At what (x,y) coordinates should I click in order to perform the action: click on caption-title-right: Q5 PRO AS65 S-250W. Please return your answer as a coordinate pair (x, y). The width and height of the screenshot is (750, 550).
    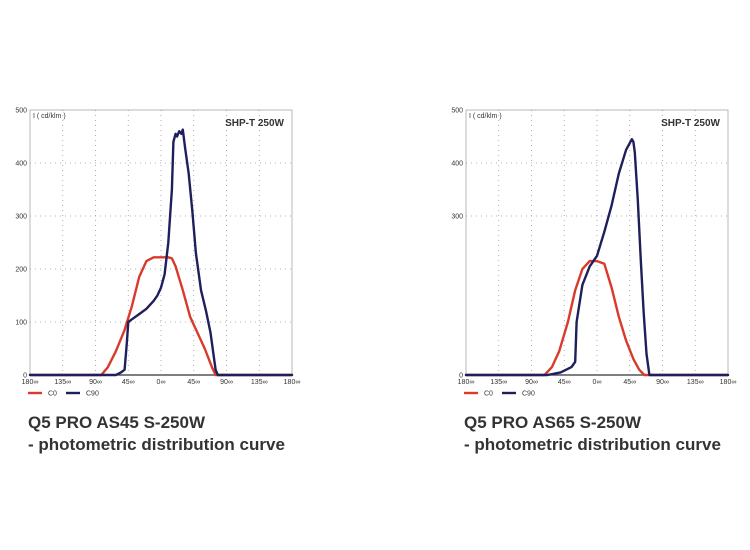
    Looking at the image, I should click on (552, 422).